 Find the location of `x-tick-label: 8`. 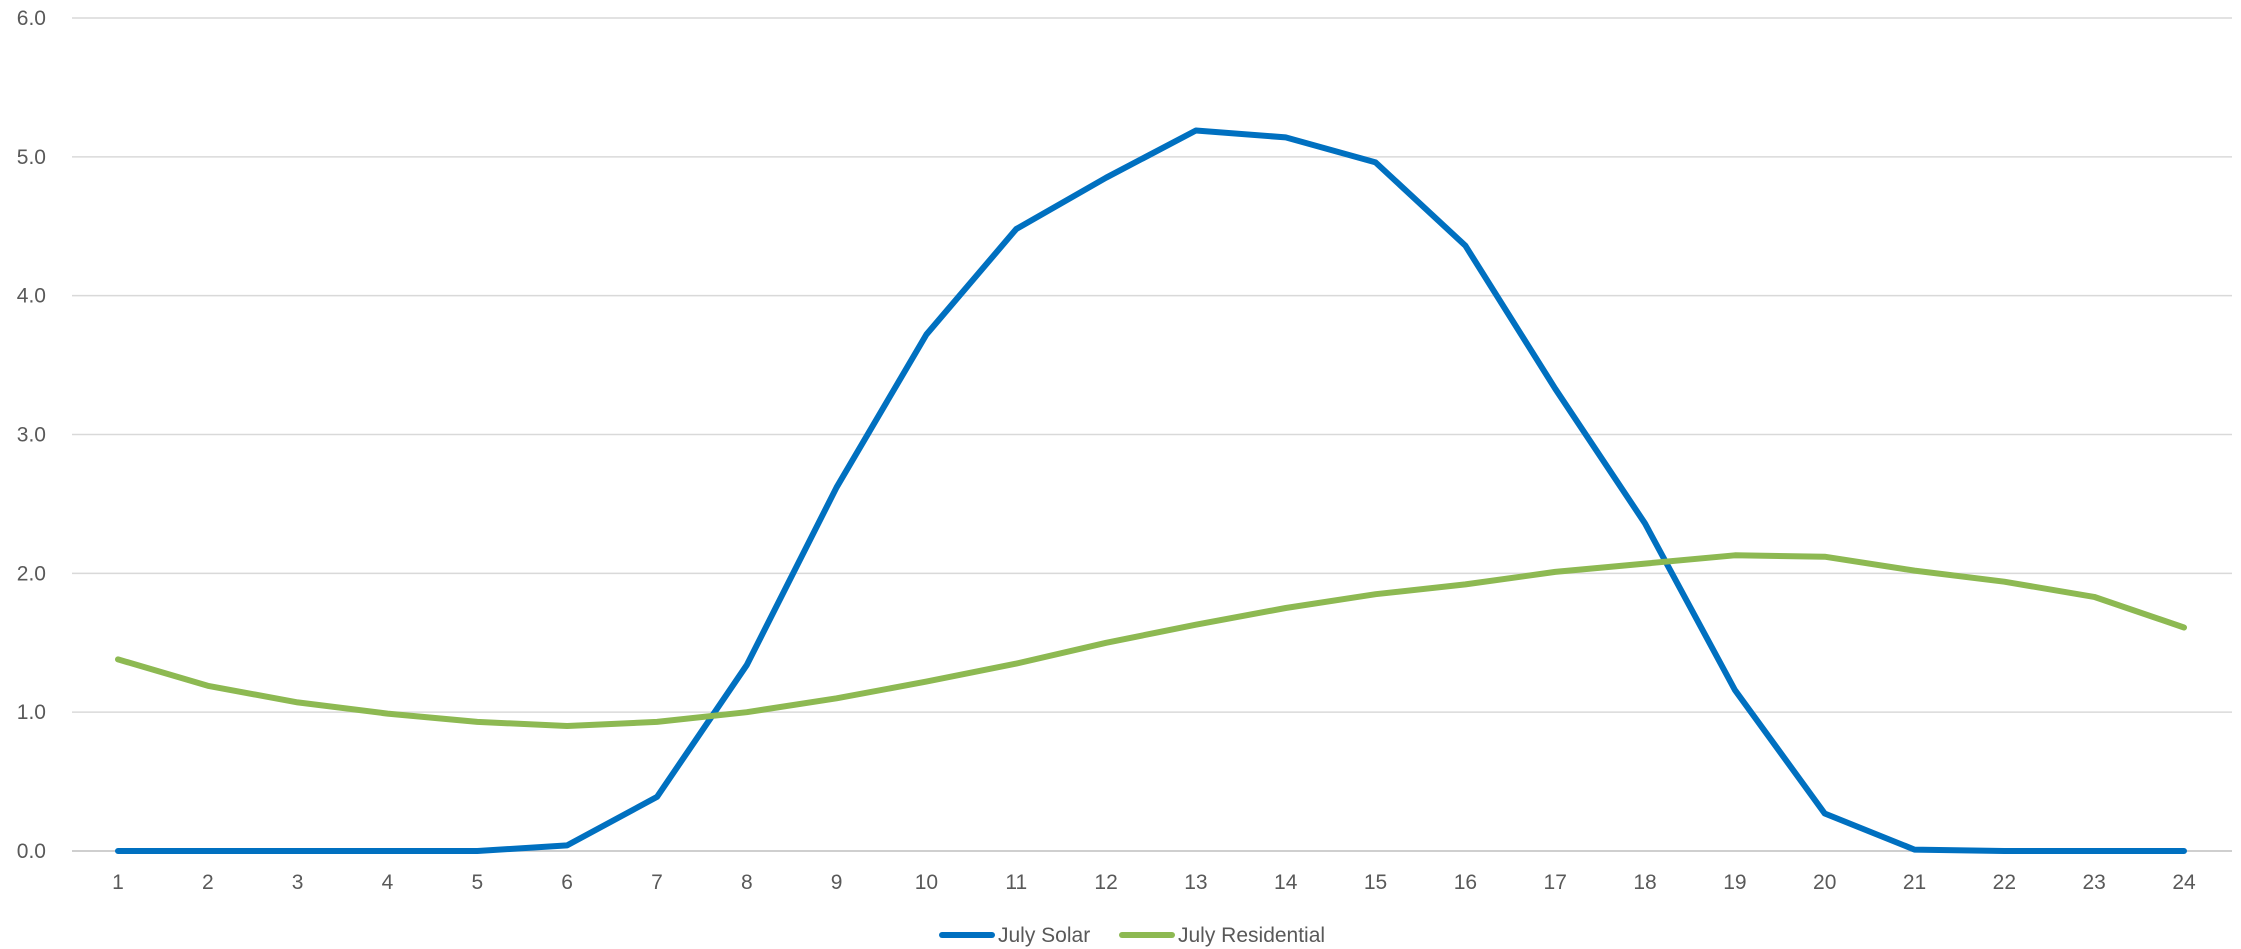

x-tick-label: 8 is located at coordinates (747, 882).